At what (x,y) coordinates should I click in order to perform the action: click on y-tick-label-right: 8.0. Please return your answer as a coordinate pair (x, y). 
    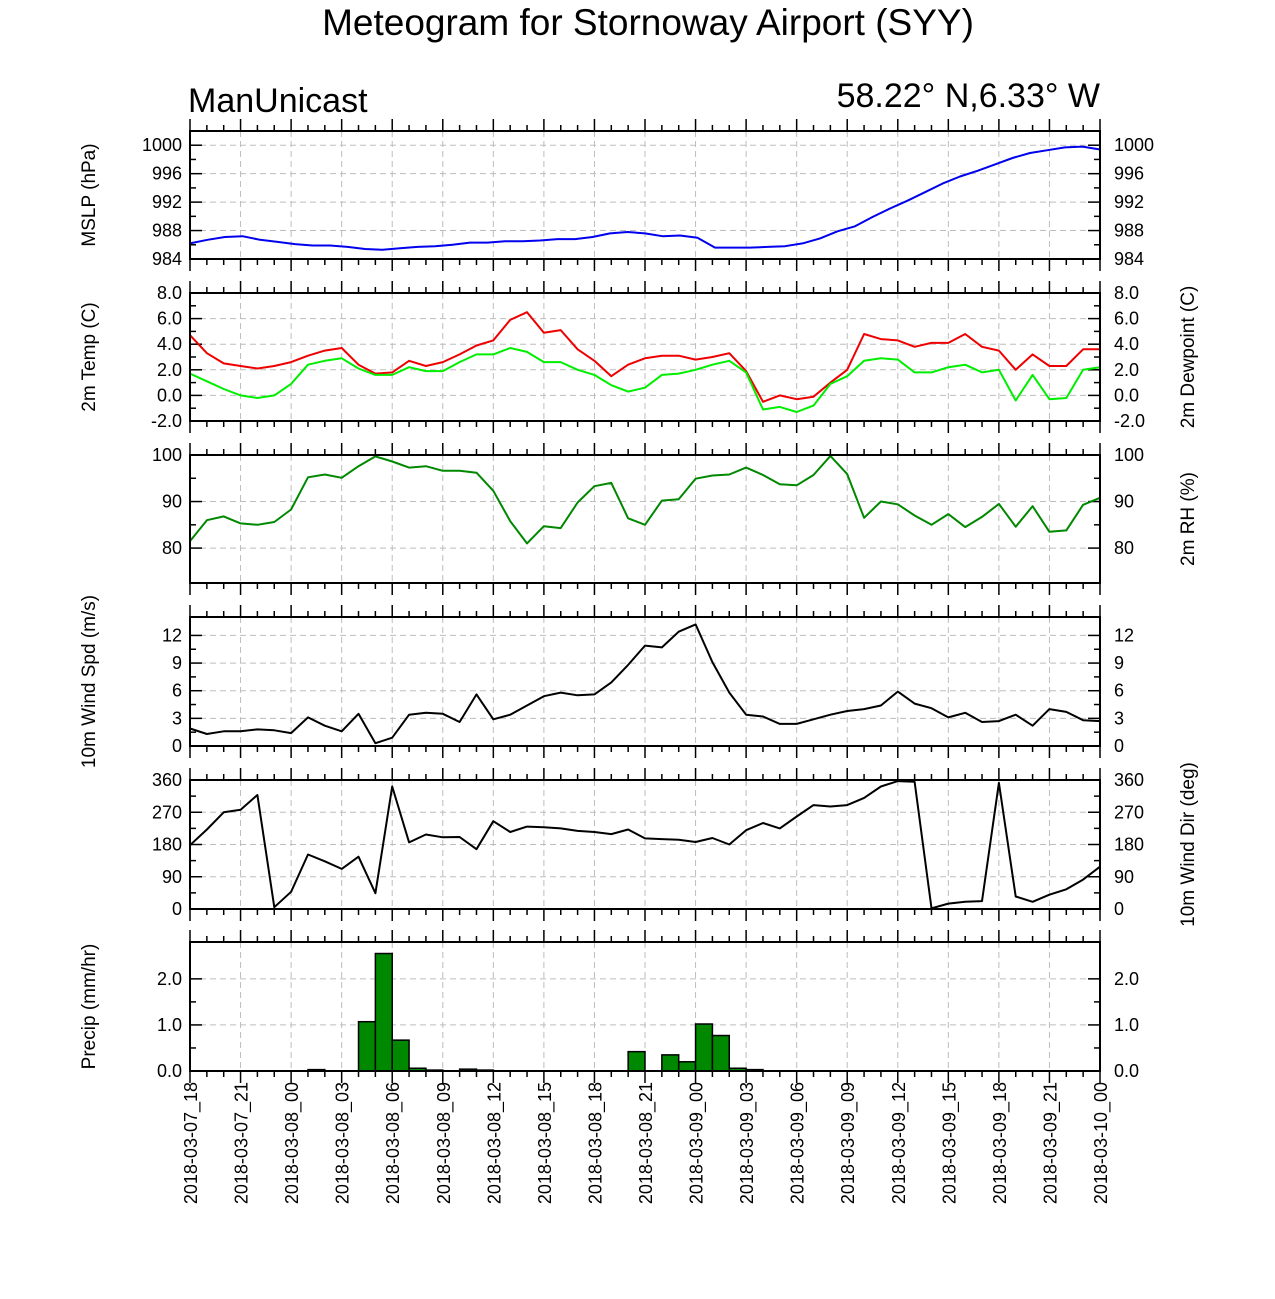
    Looking at the image, I should click on (1126, 293).